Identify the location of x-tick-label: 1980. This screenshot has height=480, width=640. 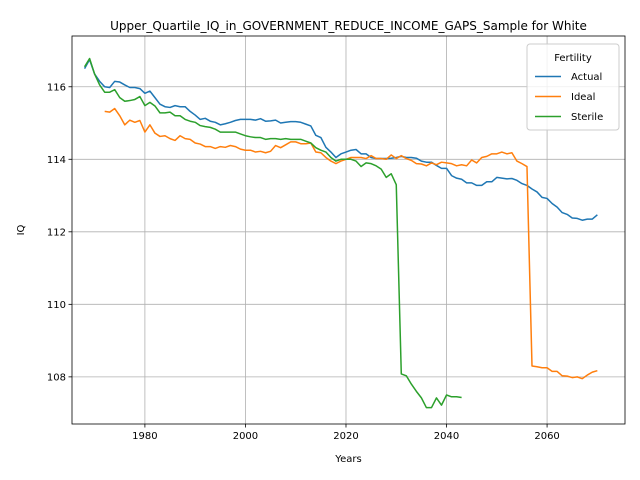
(144, 436).